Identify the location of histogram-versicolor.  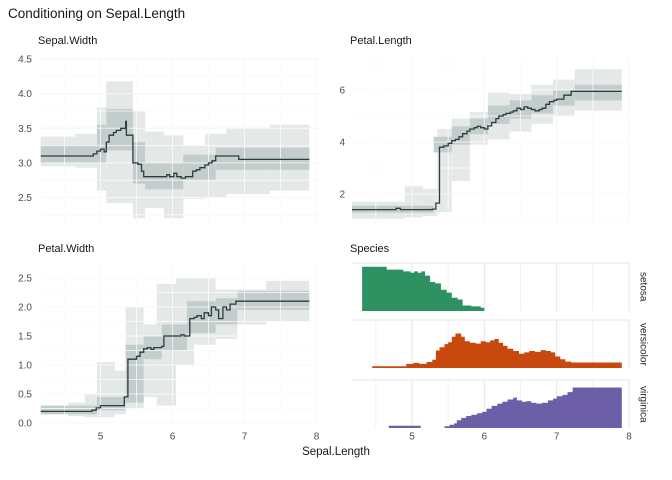
(497, 350).